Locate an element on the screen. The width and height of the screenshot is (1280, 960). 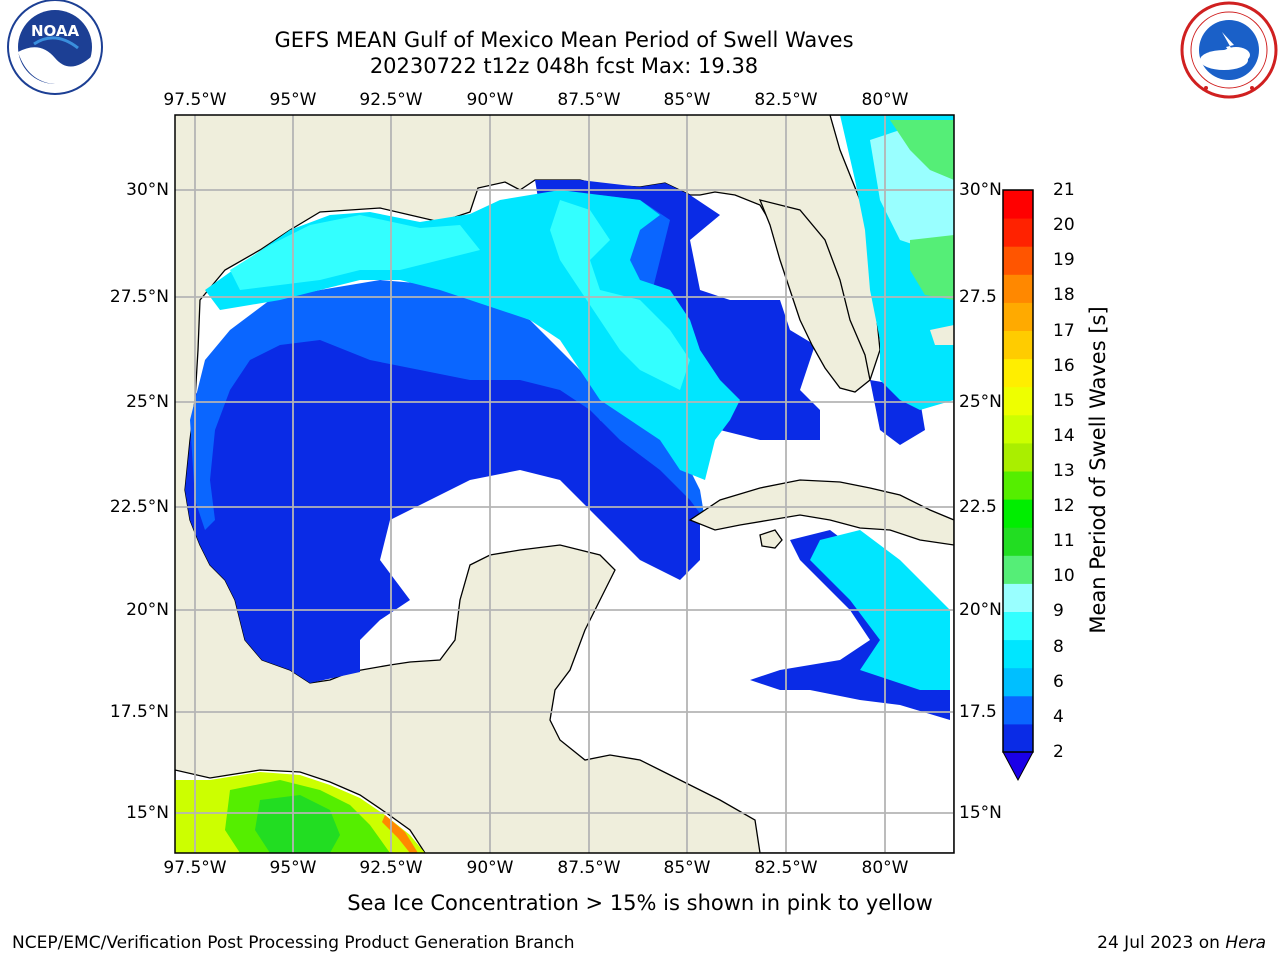
footer-date: 24 Jul 2023 on Hera is located at coordinates (1181, 943).